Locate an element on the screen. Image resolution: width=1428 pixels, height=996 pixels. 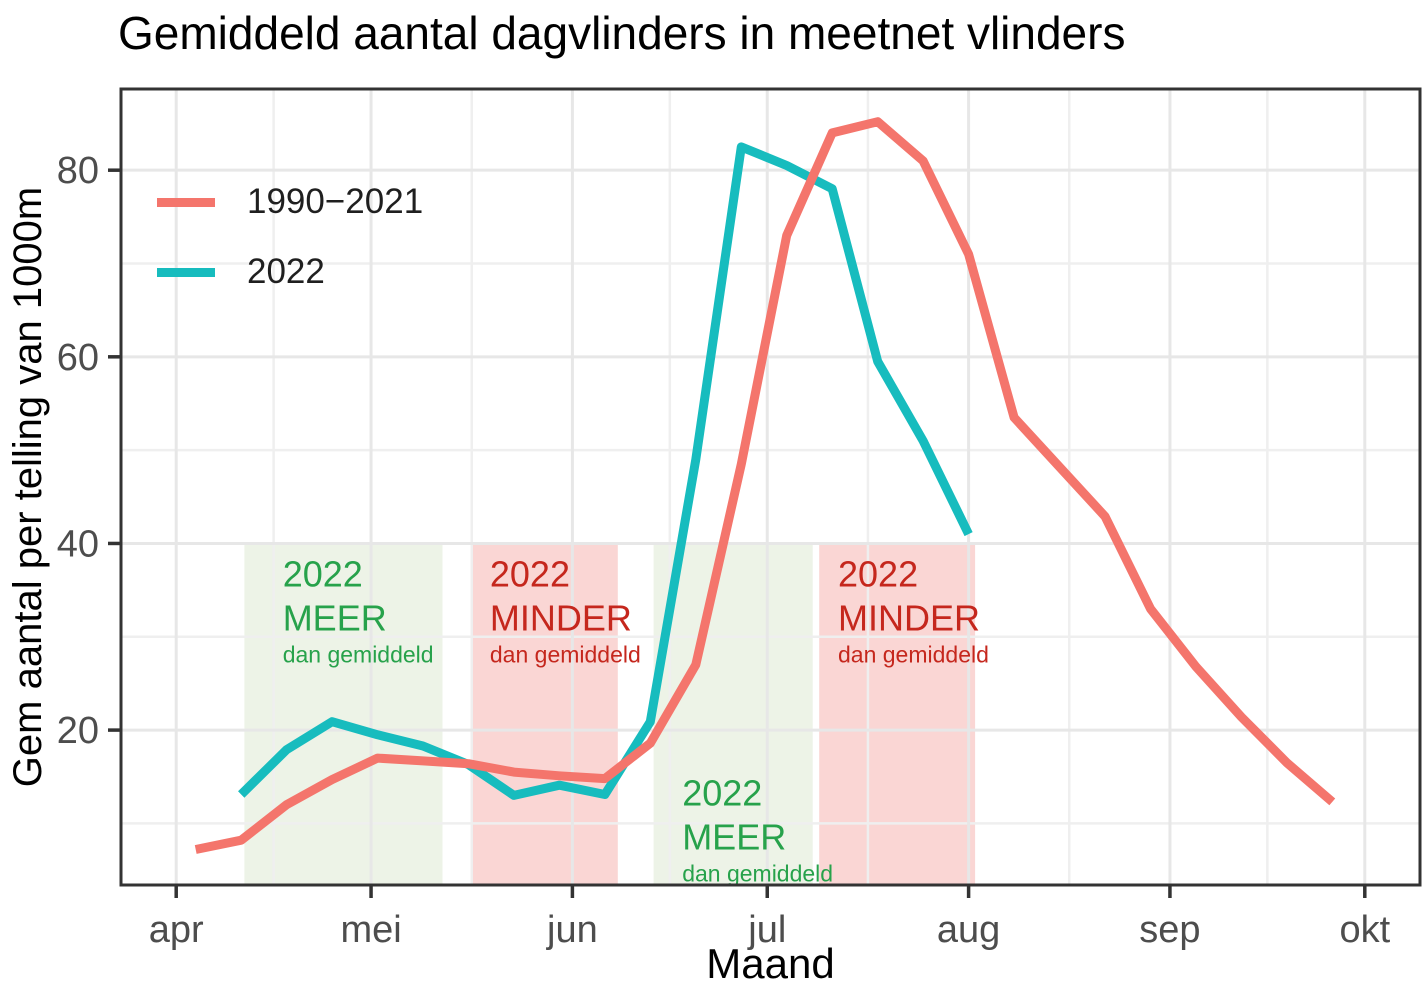
y-tick-label: 60 is located at coordinates (78, 358).